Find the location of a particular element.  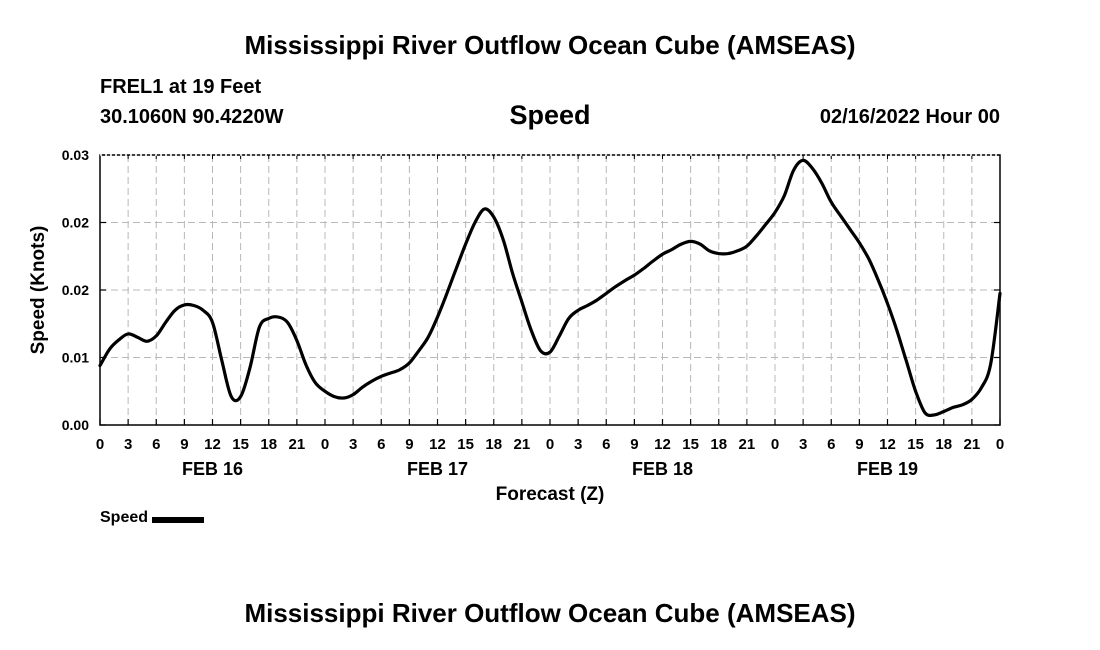

legend-label: Speed is located at coordinates (124, 517).